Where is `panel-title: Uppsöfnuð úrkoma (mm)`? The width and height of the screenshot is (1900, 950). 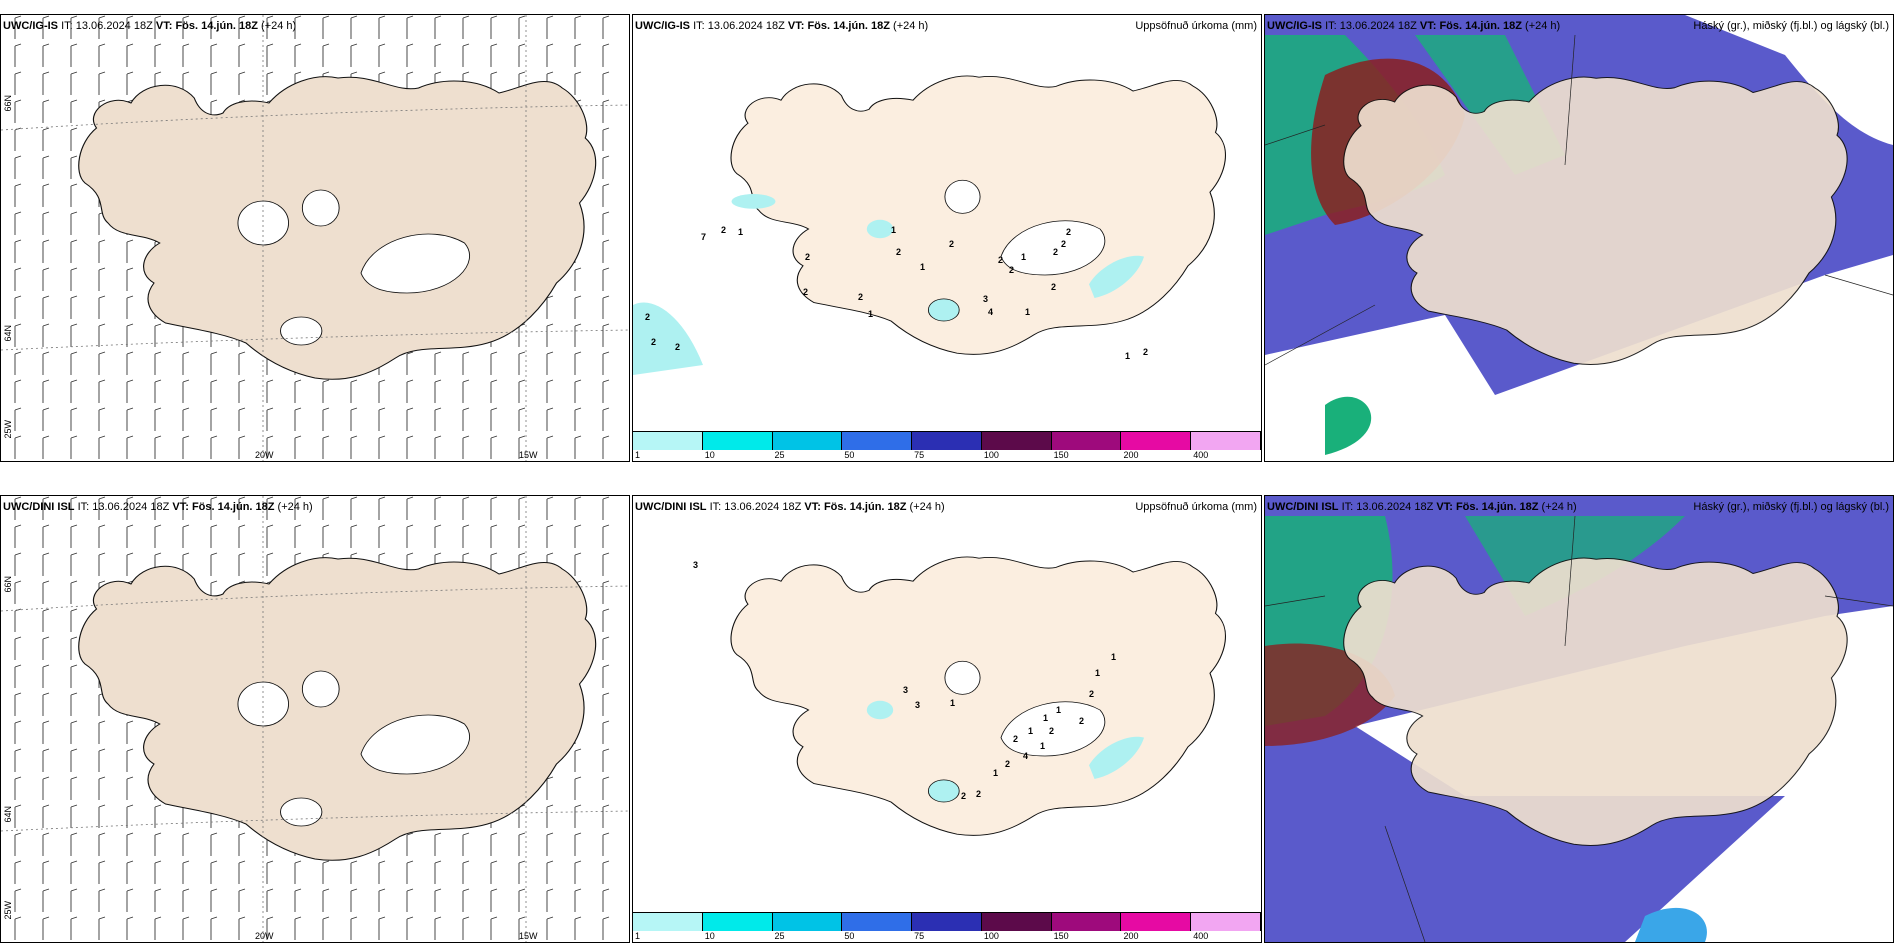 panel-title: Uppsöfnuð úrkoma (mm) is located at coordinates (1196, 507).